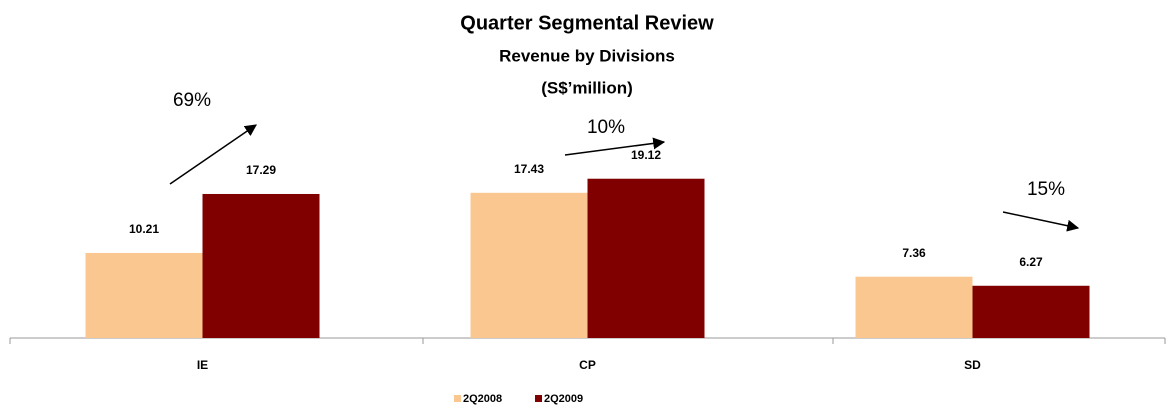  I want to click on x-tick-label: IE, so click(202, 365).